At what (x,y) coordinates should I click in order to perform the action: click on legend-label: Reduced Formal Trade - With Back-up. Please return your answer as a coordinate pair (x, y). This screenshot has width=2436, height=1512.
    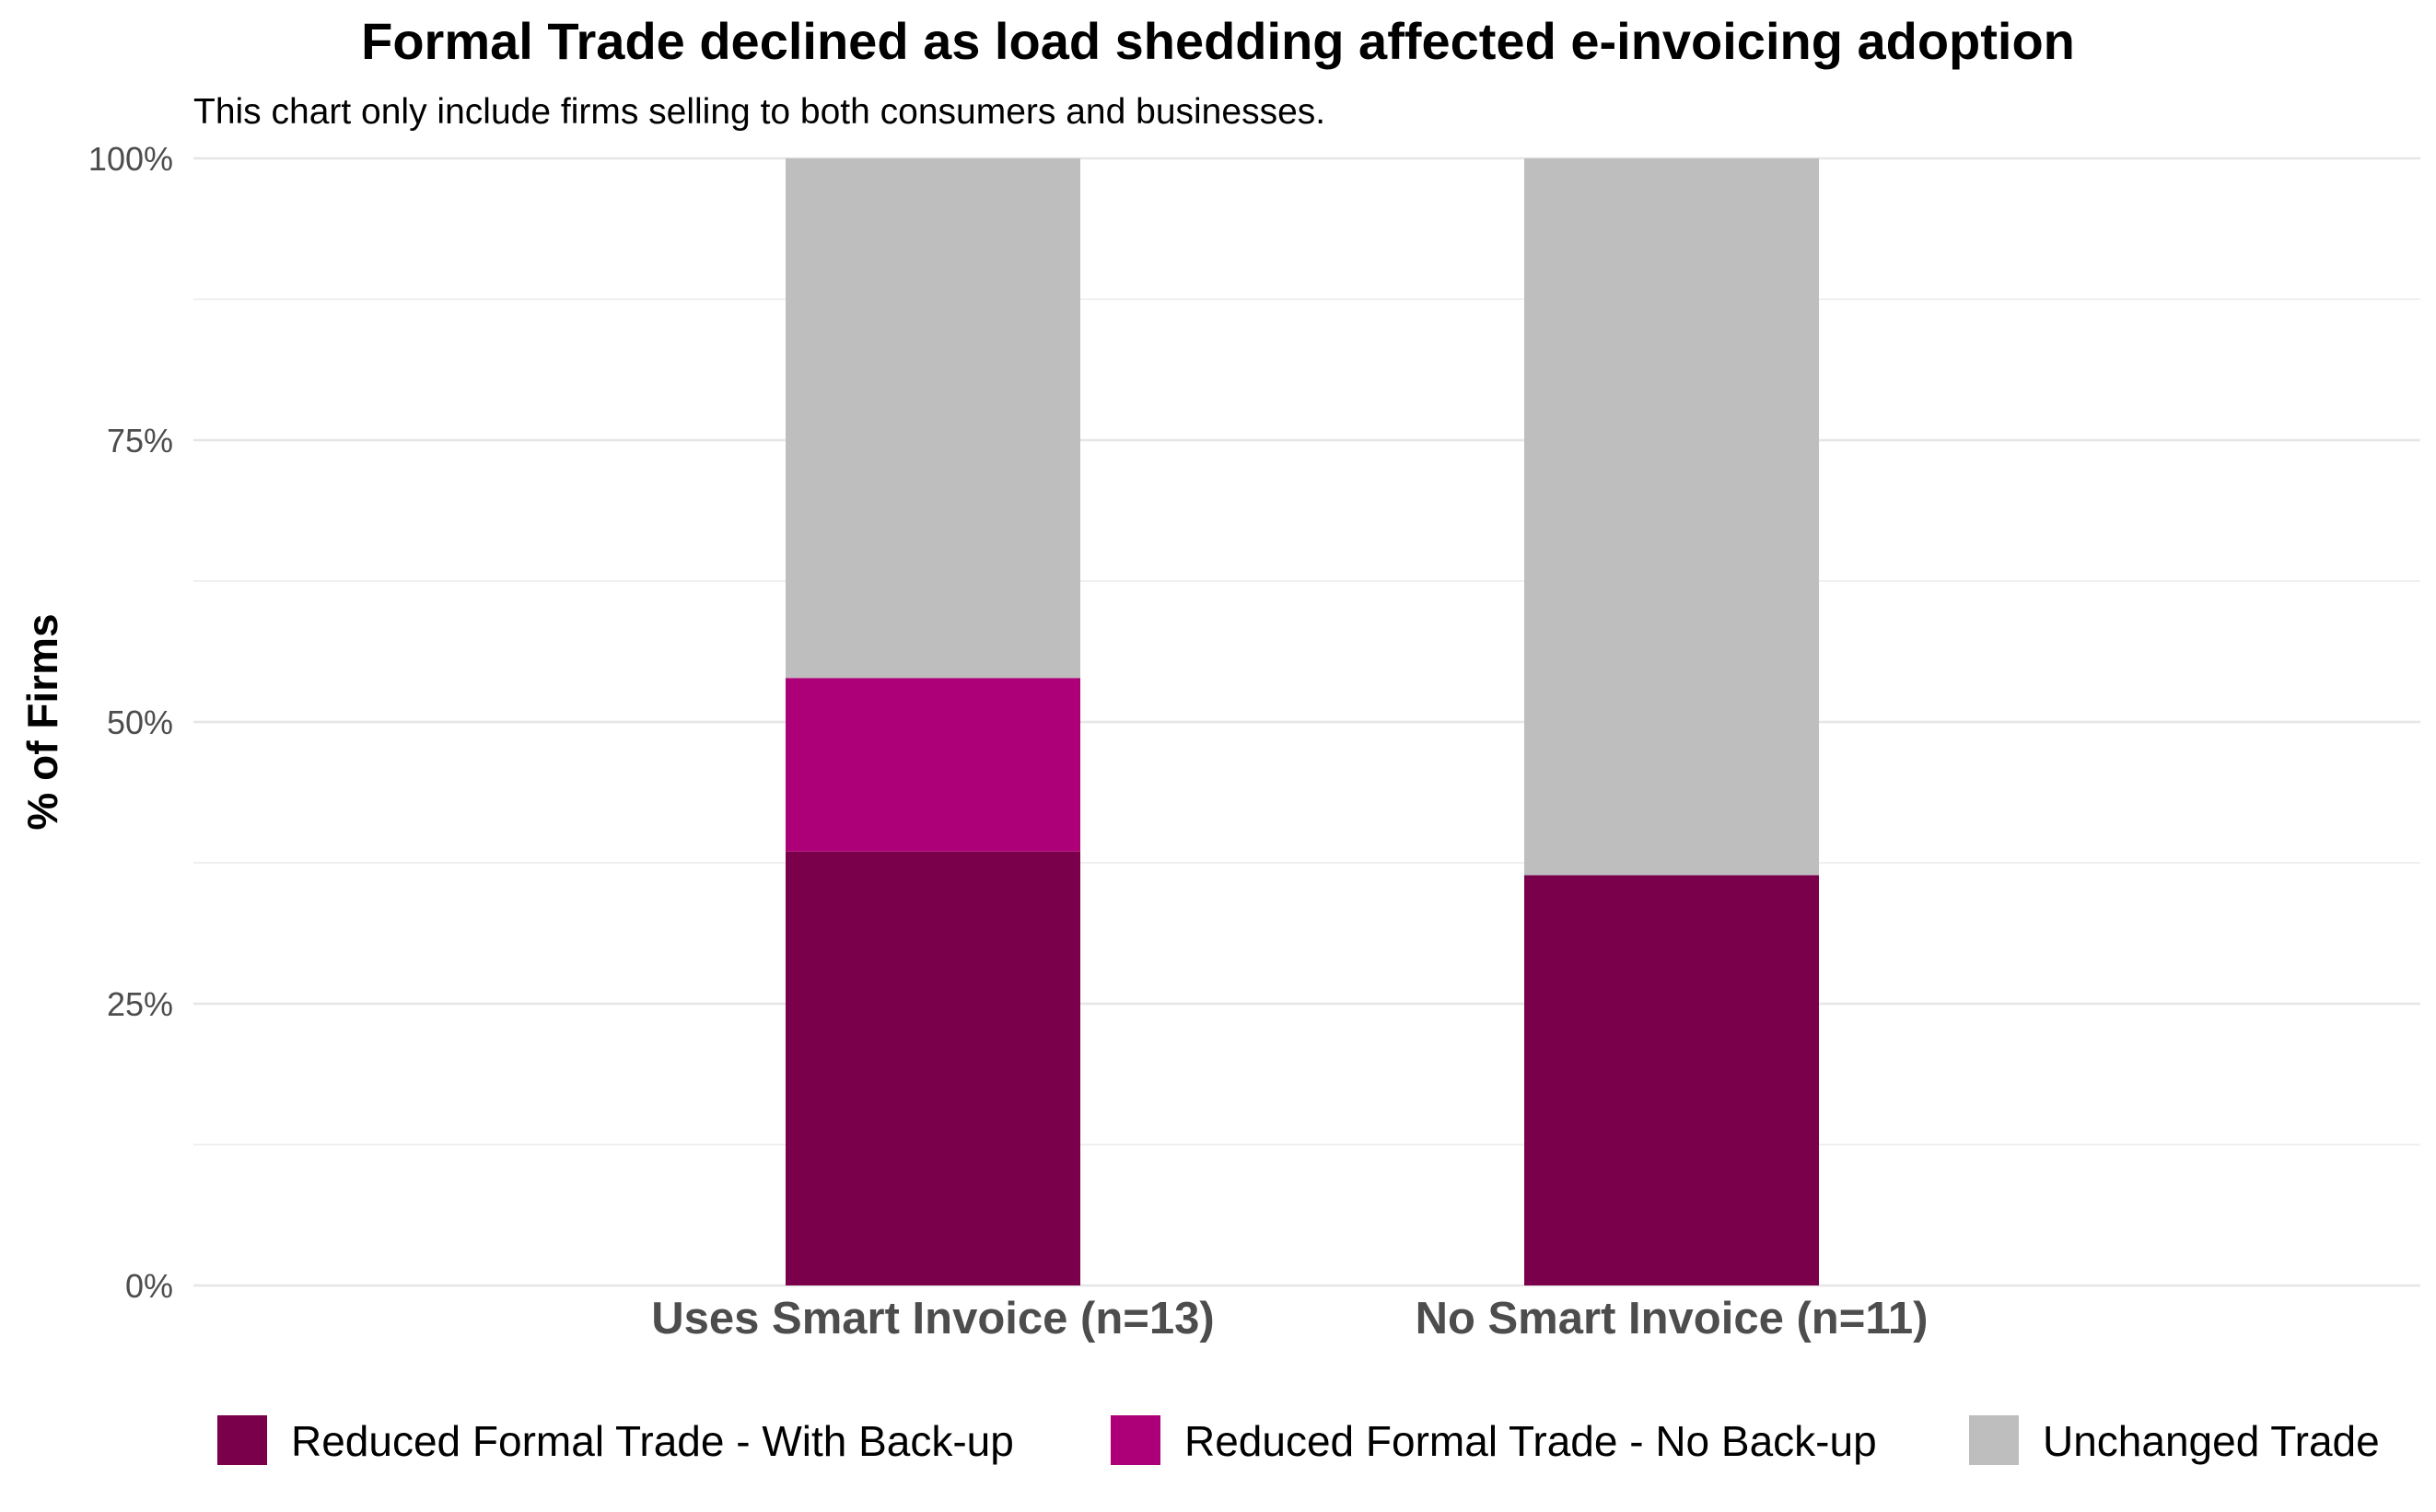
    Looking at the image, I should click on (652, 1441).